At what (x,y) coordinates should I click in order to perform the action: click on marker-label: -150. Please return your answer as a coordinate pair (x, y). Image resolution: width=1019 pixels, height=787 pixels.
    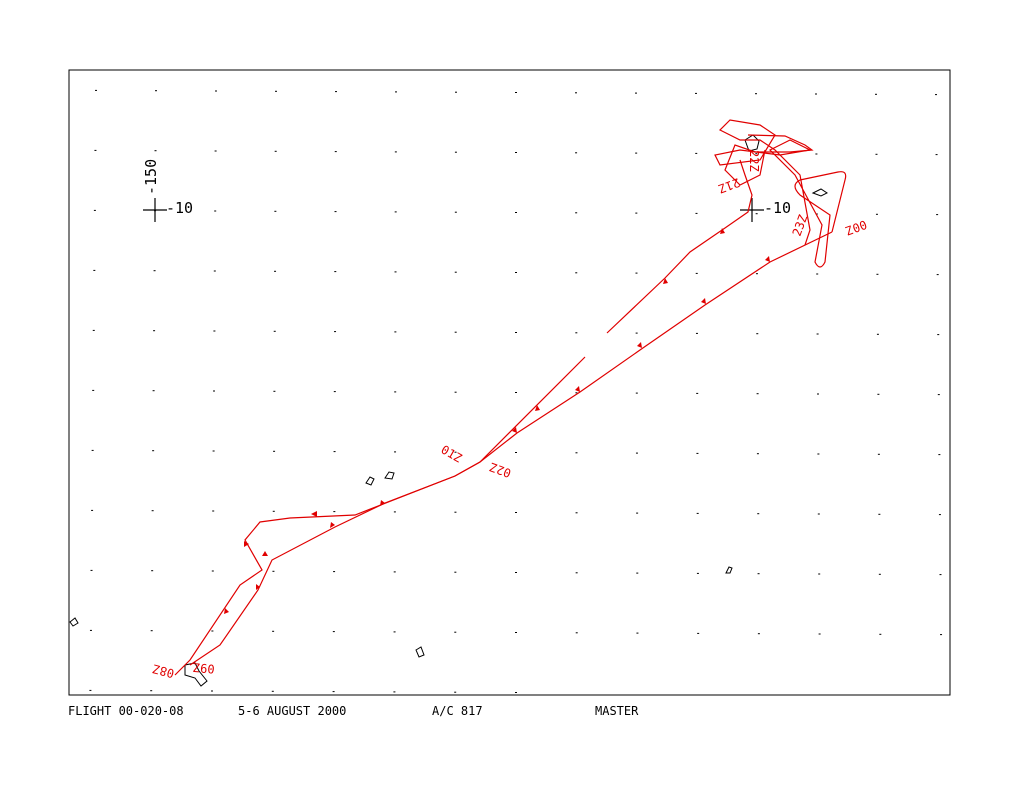
    Looking at the image, I should click on (151, 177).